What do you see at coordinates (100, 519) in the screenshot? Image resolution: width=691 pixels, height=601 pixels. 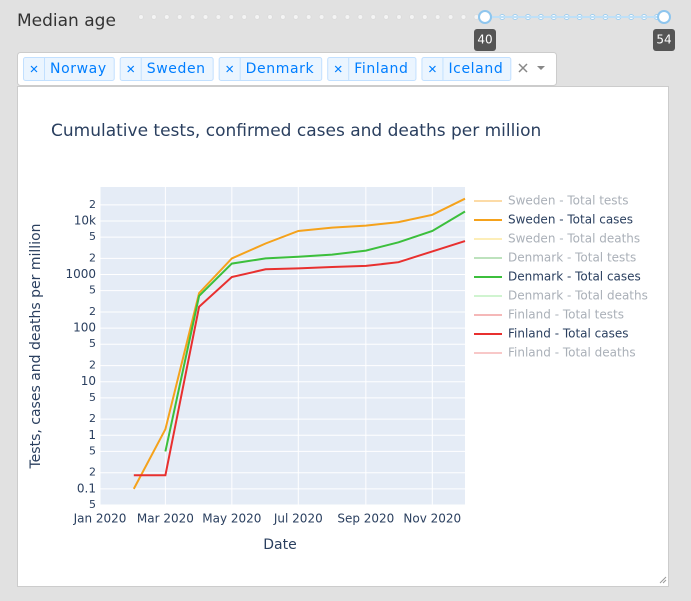 I see `x-tick-label: Jan 2020` at bounding box center [100, 519].